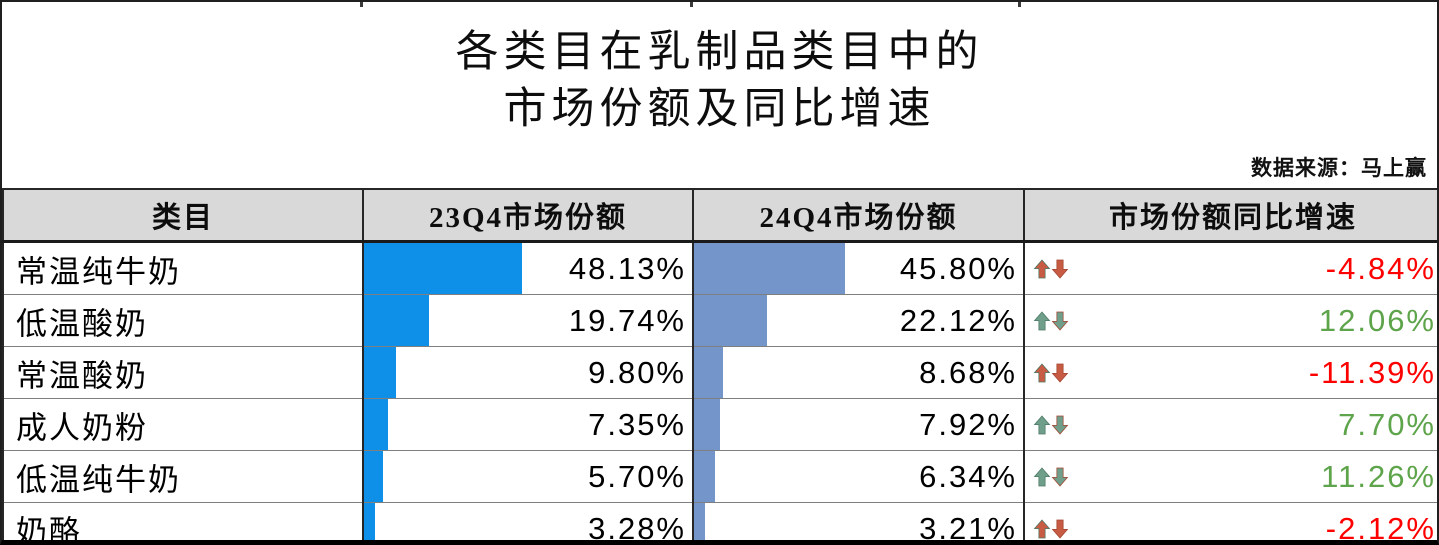  I want to click on category-cell: 常温酸奶, so click(183, 372).